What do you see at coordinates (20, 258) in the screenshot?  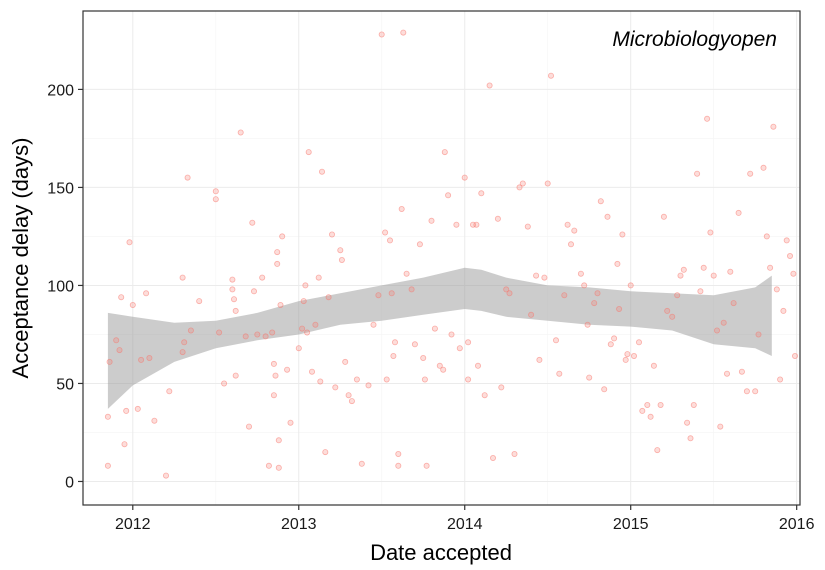 I see `y-axis-title: Acceptance delay (days)` at bounding box center [20, 258].